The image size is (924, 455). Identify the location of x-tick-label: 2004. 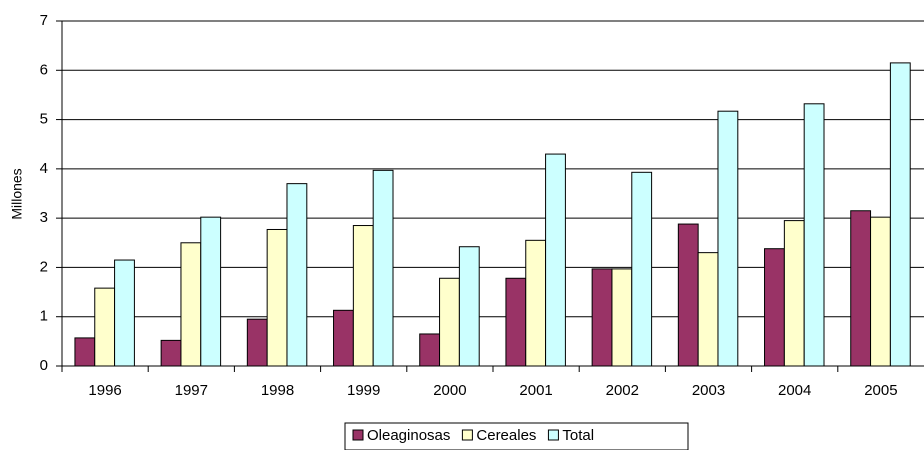
(794, 390).